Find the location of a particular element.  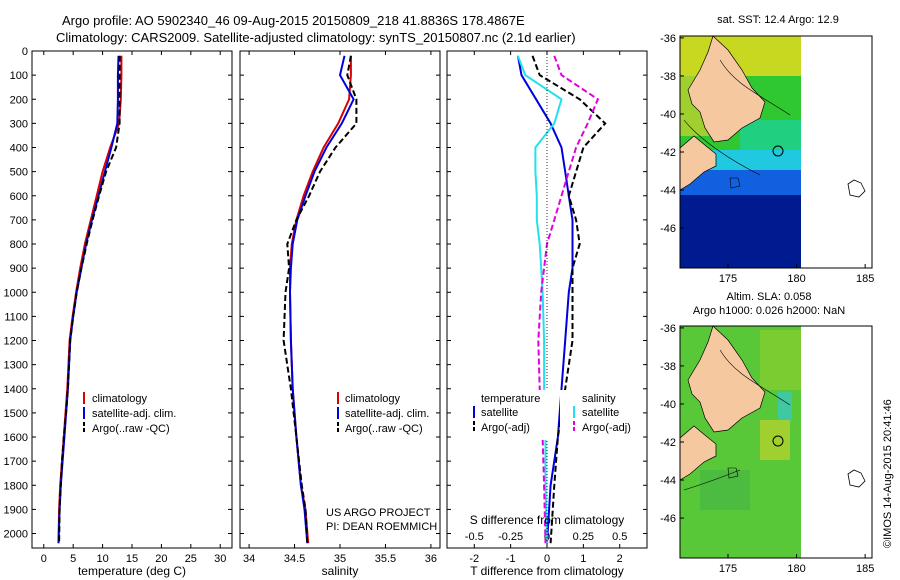

sst-map-axis-ticks: 175 180 185 -36 -38 -40 -42 -44 -46 is located at coordinates (767, 159).